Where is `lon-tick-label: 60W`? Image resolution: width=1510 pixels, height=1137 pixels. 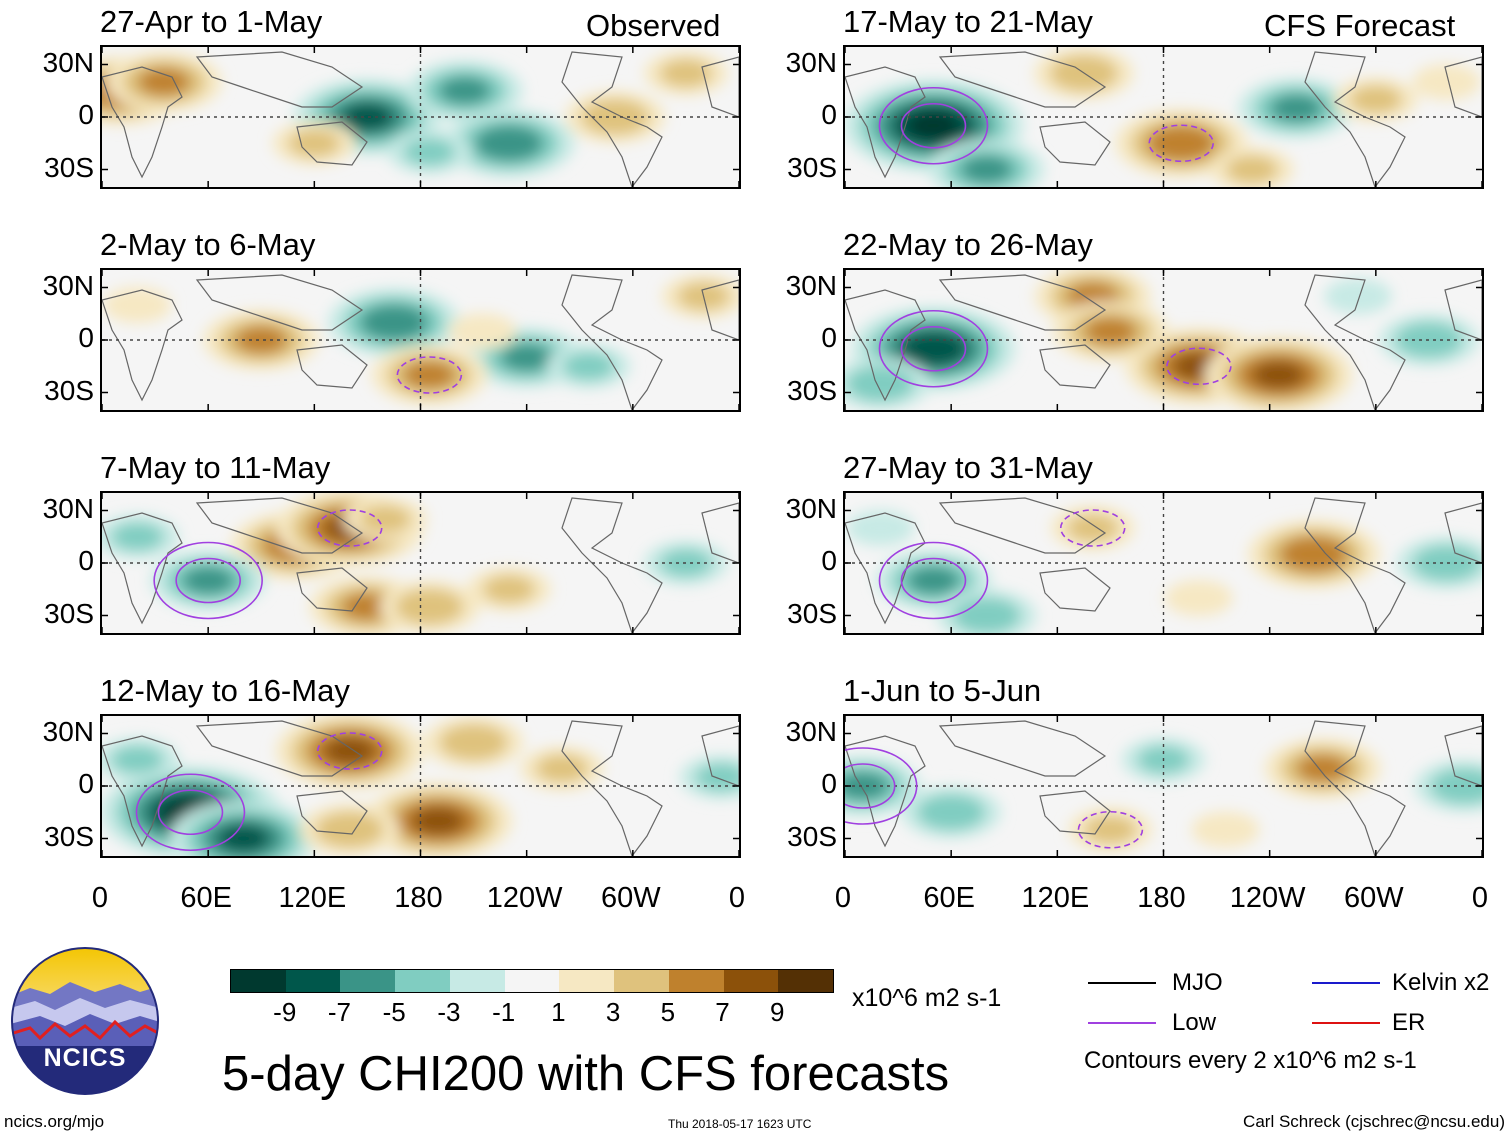 lon-tick-label: 60W is located at coordinates (631, 898).